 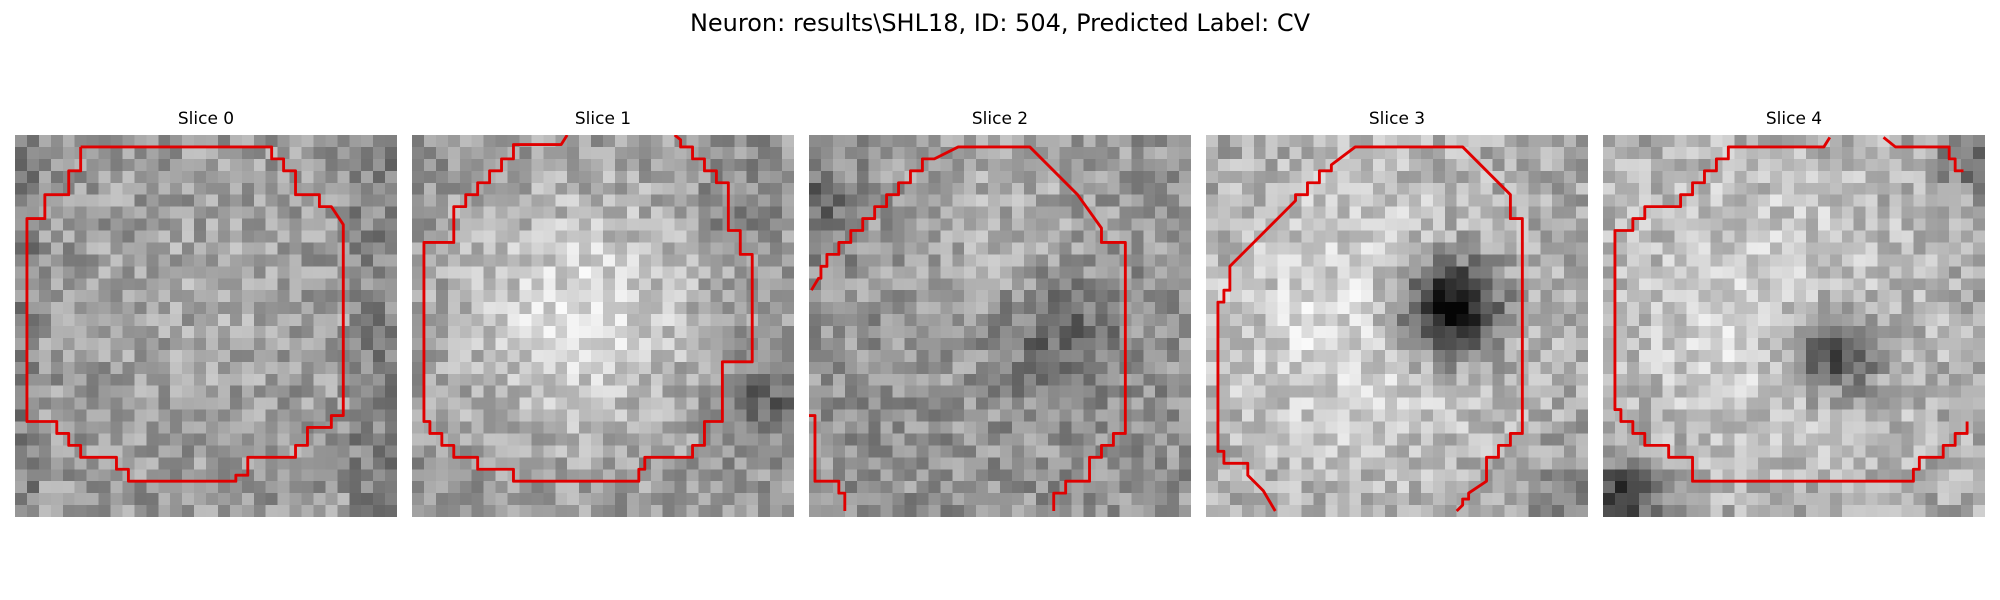 What do you see at coordinates (1397, 119) in the screenshot?
I see `slice-title: Slice 3` at bounding box center [1397, 119].